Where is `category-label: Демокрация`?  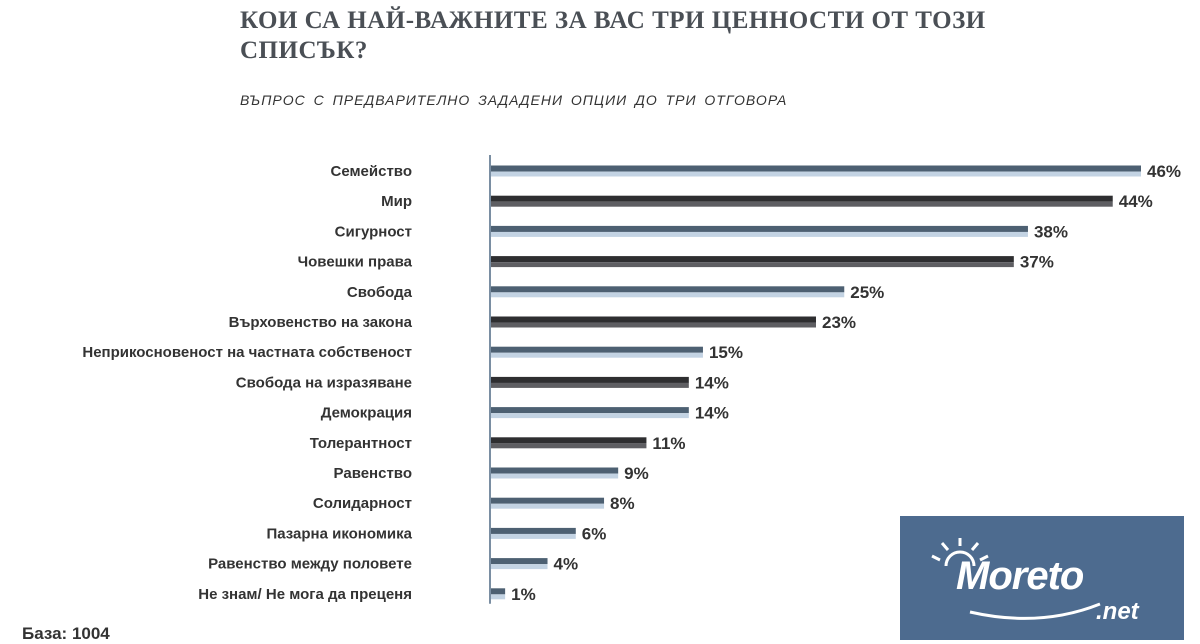 category-label: Демокрация is located at coordinates (366, 413).